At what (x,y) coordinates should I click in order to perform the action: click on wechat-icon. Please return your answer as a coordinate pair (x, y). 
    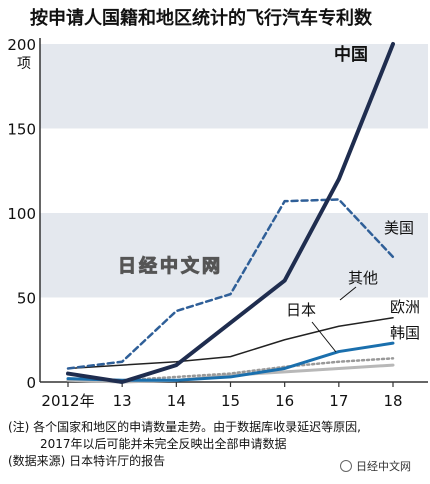
    Looking at the image, I should click on (346, 466).